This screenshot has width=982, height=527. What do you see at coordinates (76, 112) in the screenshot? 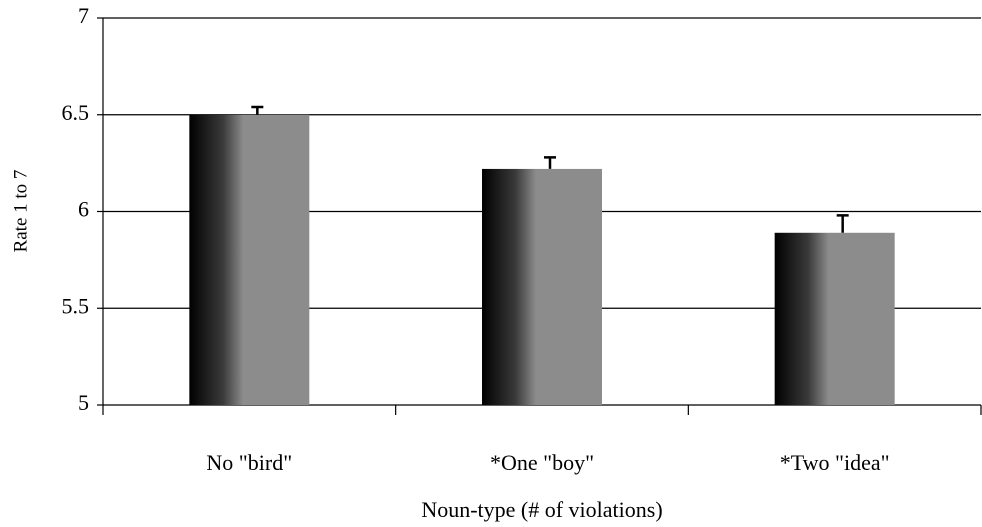
I see `y-tick-label: 6.5` at bounding box center [76, 112].